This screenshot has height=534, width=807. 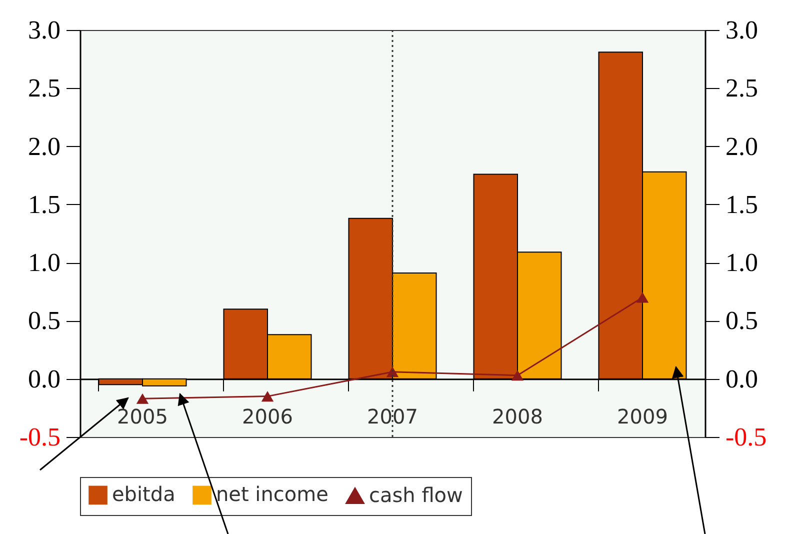 What do you see at coordinates (392, 416) in the screenshot?
I see `x-tick-label: 2007` at bounding box center [392, 416].